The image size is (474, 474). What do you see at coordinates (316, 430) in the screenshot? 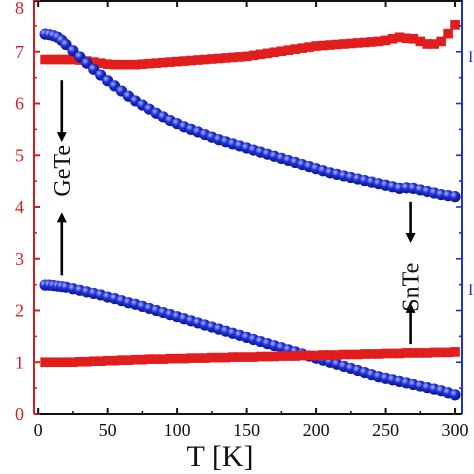
I see `x-tick-label: 200` at bounding box center [316, 430].